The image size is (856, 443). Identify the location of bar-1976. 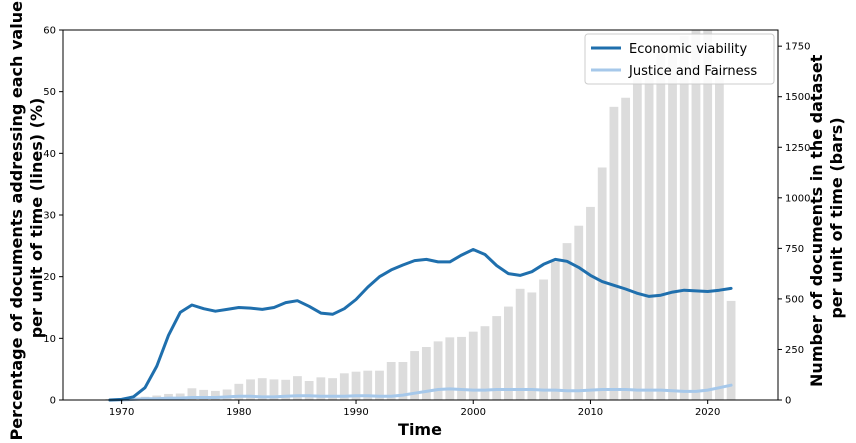
(192, 394).